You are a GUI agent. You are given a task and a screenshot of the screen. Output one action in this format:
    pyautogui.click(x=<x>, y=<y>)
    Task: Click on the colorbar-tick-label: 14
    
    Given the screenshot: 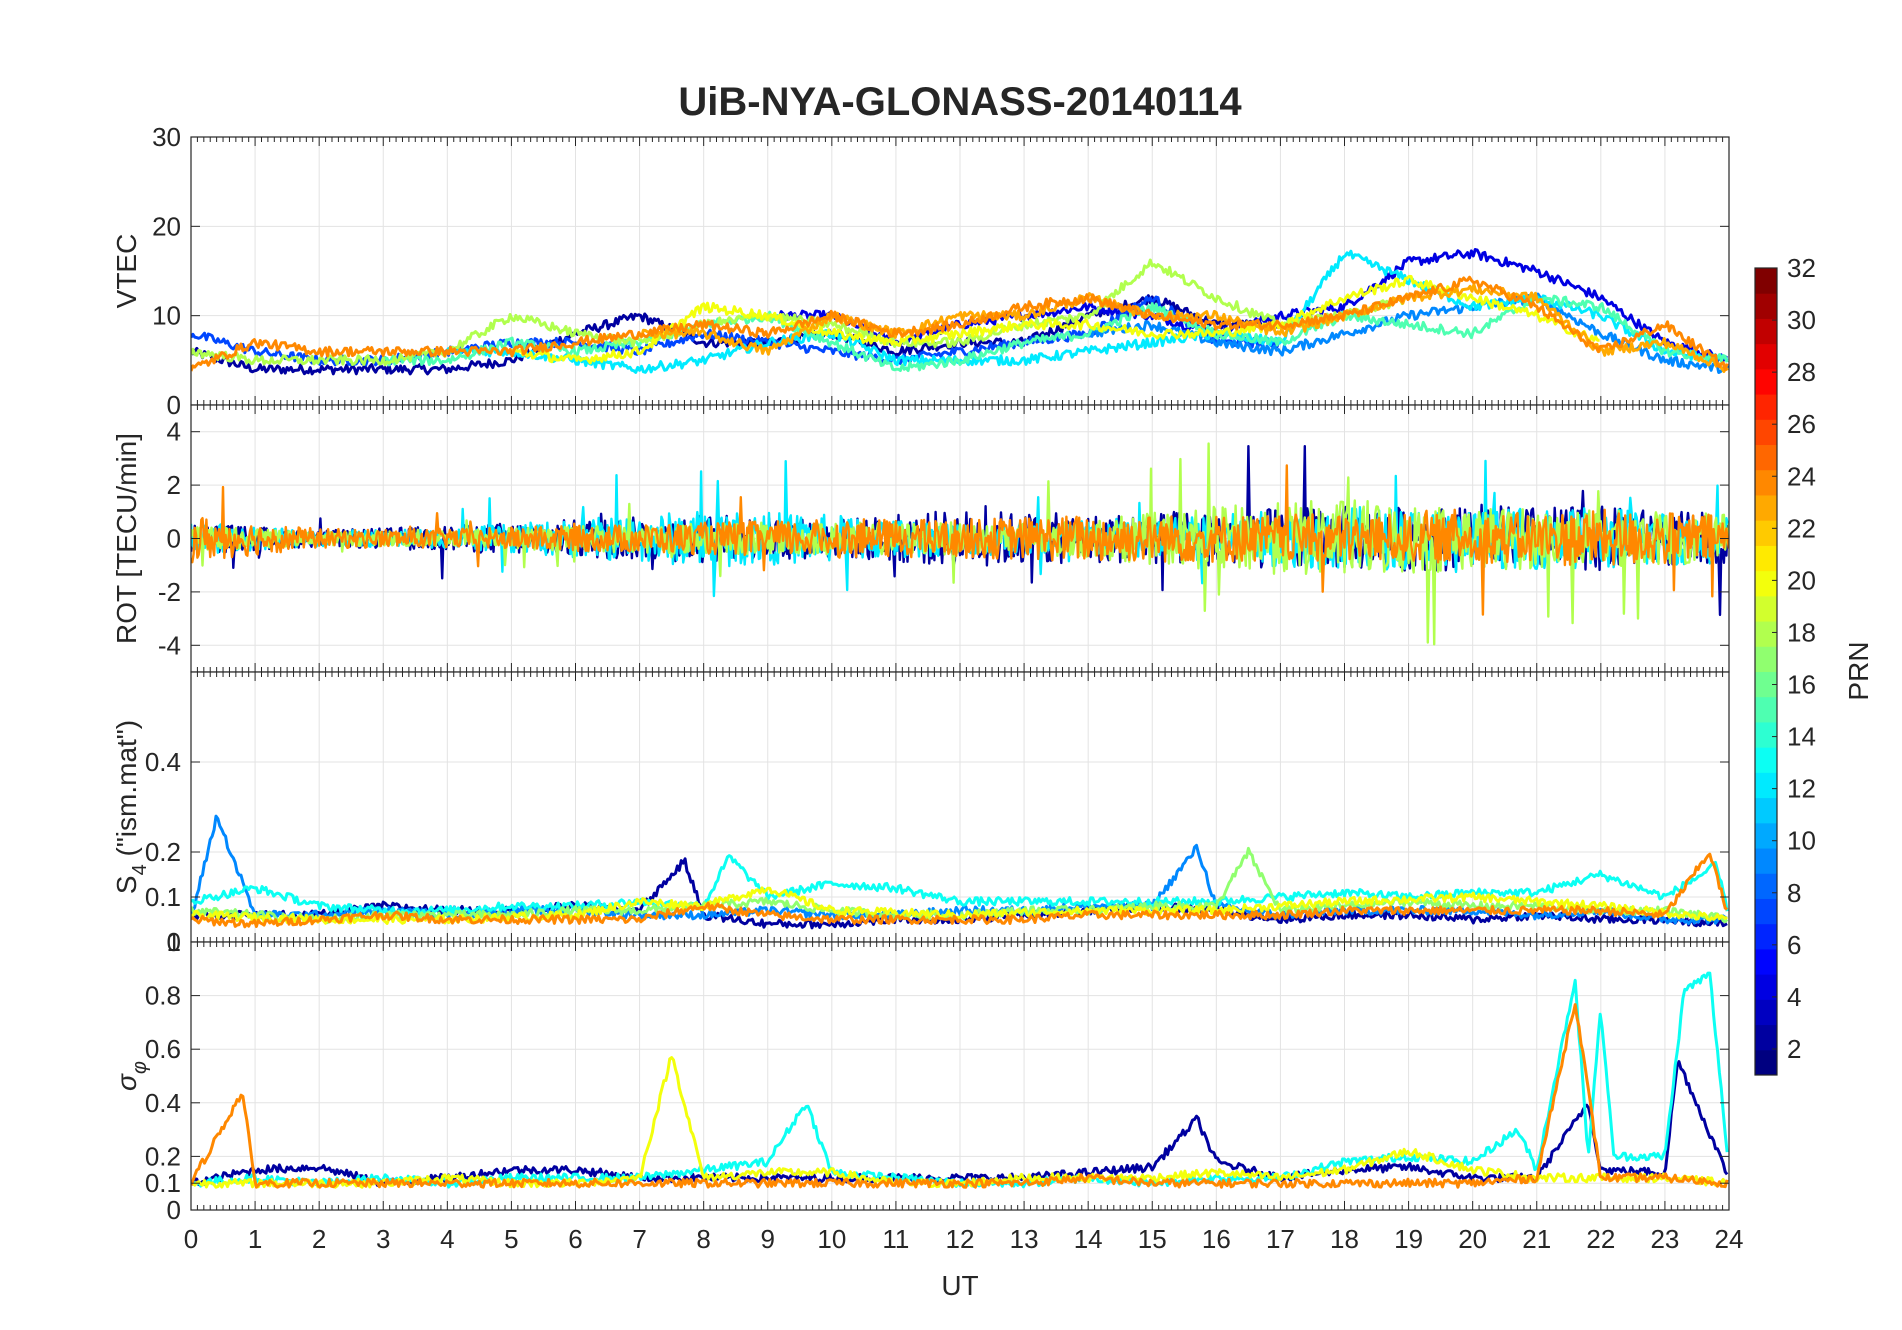 What is the action you would take?
    pyautogui.click(x=1801, y=737)
    